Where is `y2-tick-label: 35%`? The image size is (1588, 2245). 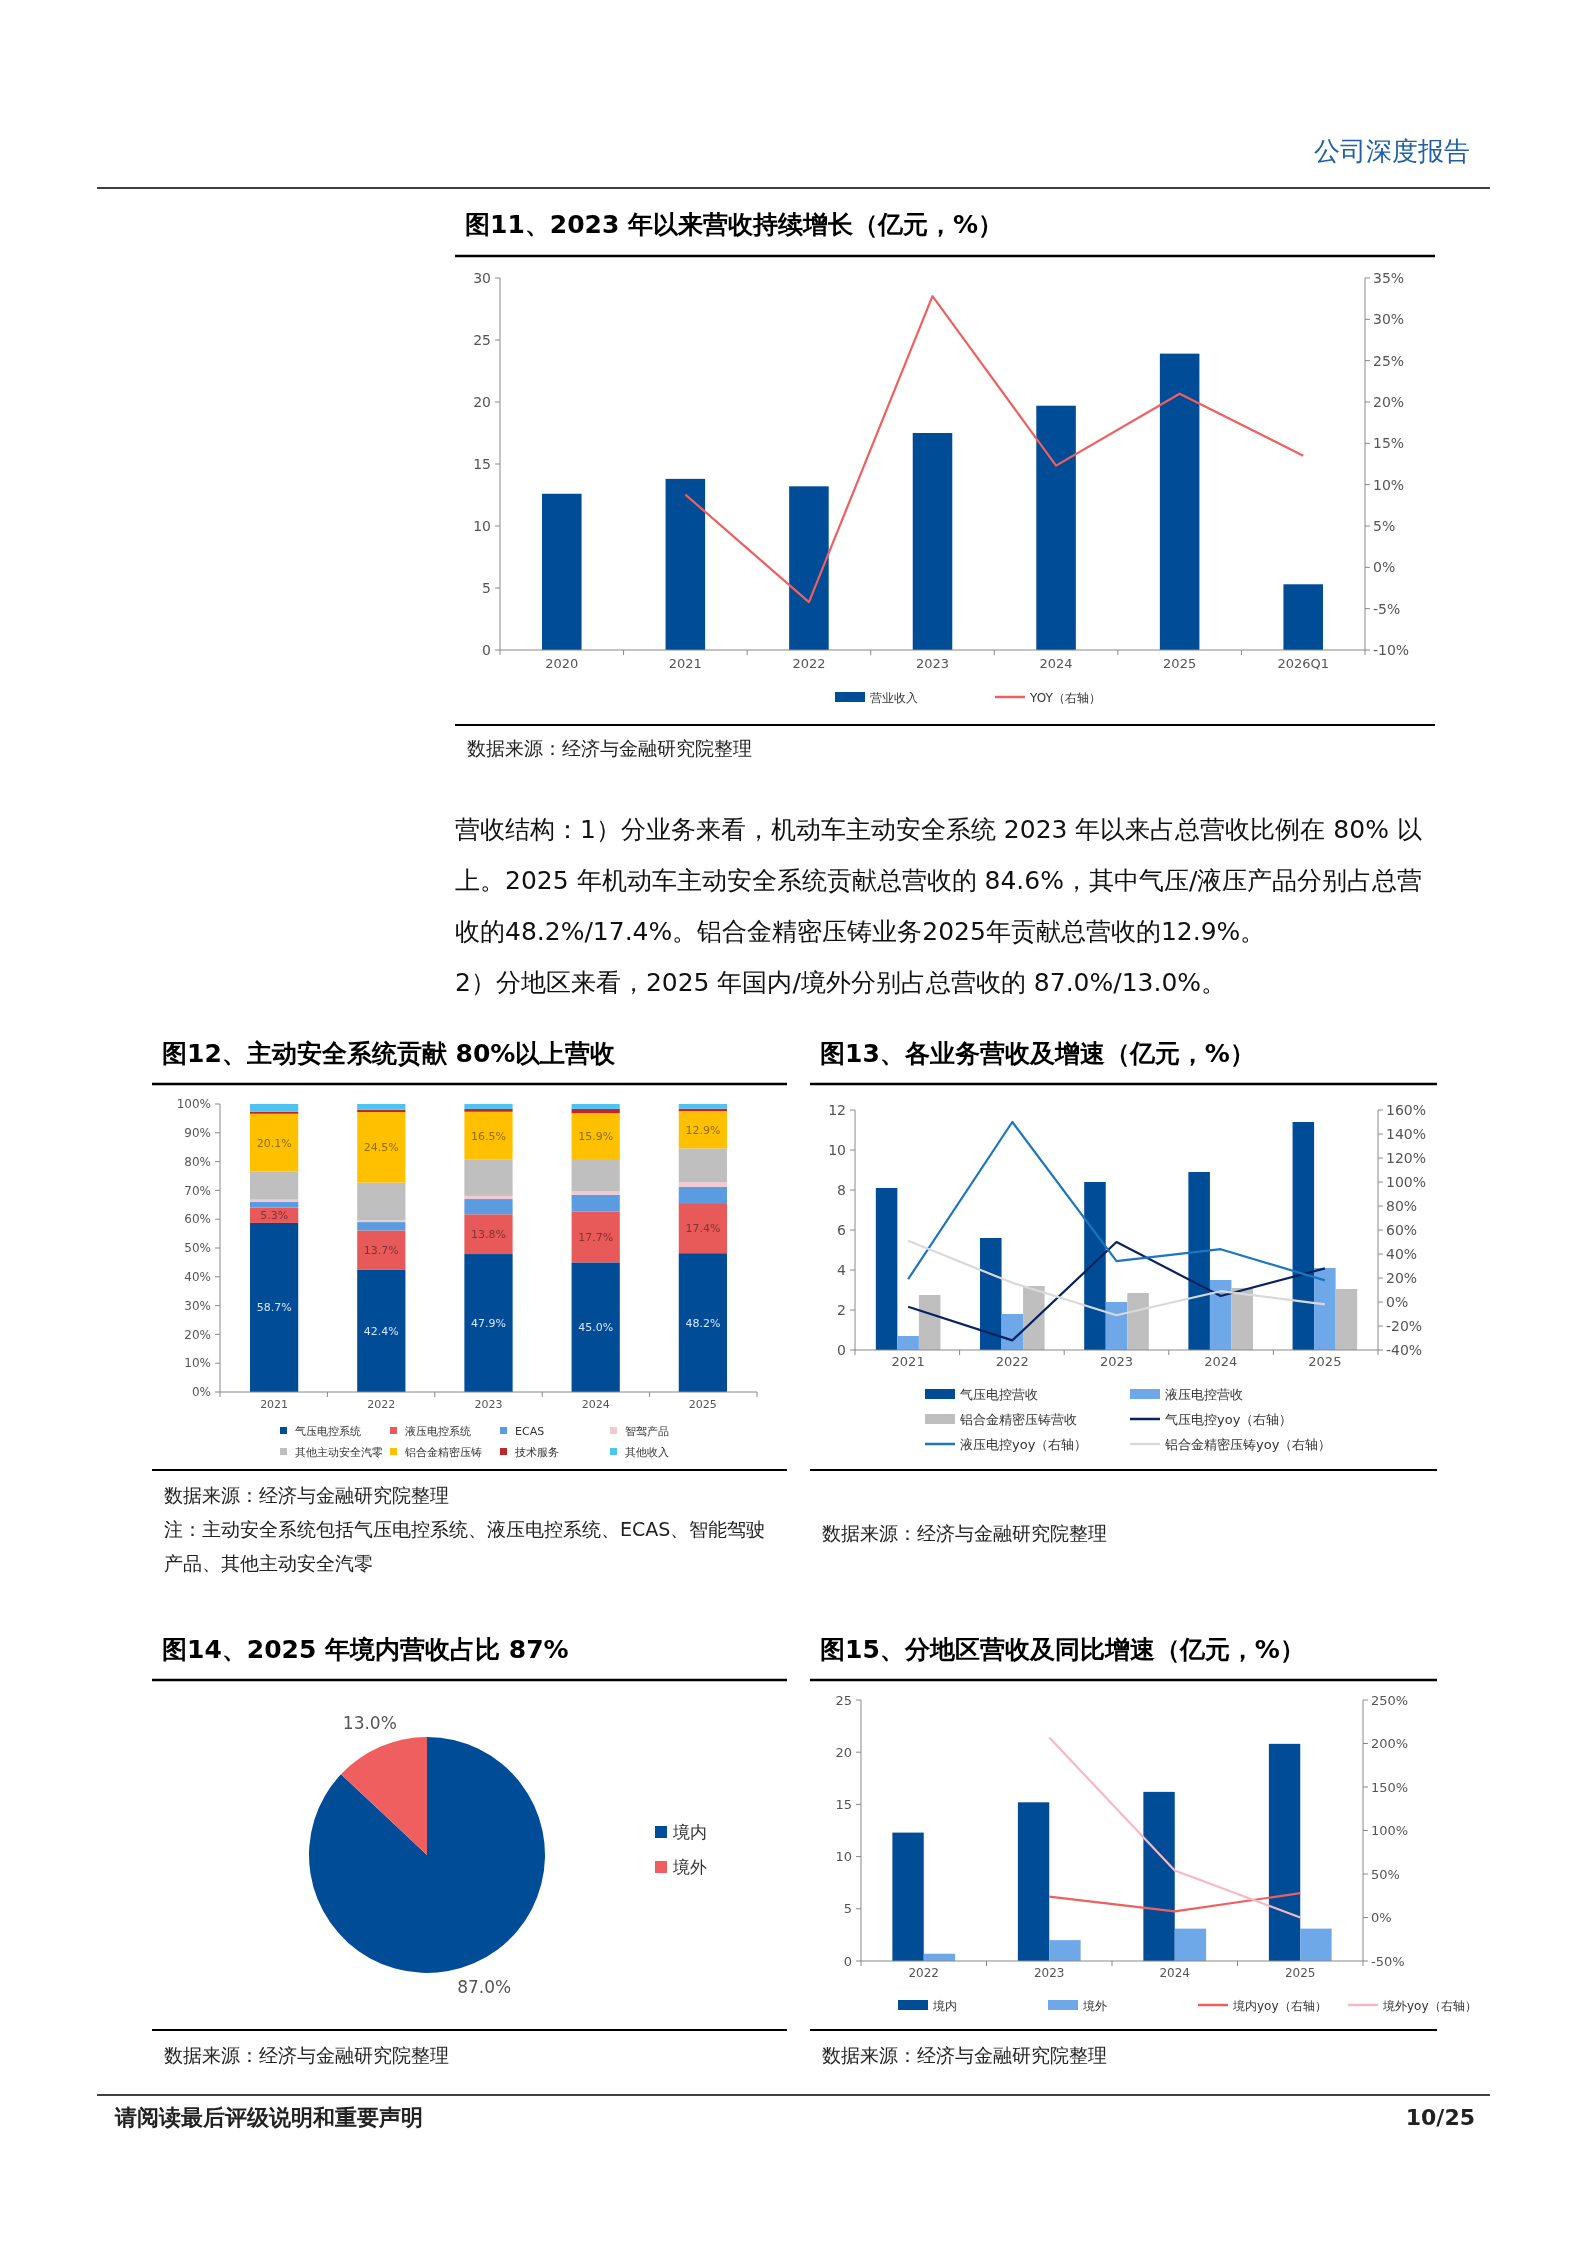
y2-tick-label: 35% is located at coordinates (1389, 277).